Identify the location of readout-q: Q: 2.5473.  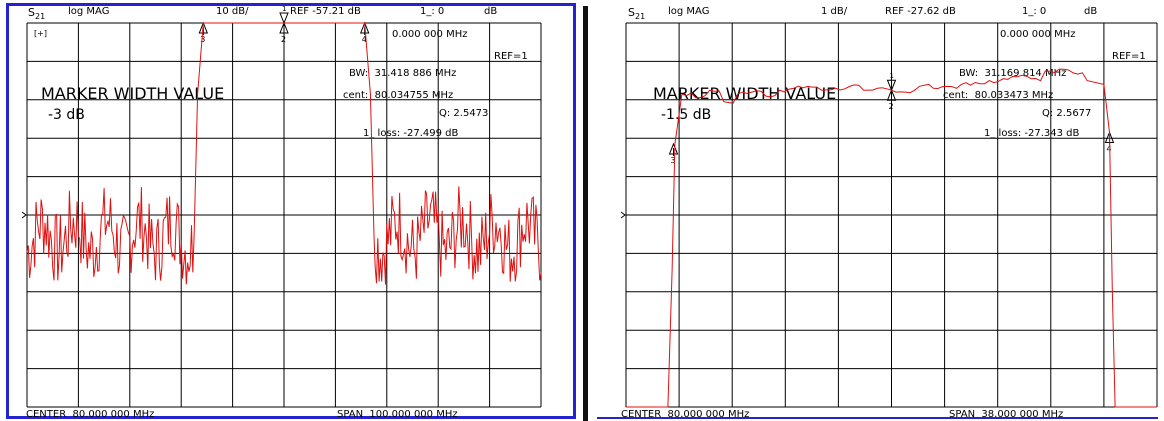
(463, 113).